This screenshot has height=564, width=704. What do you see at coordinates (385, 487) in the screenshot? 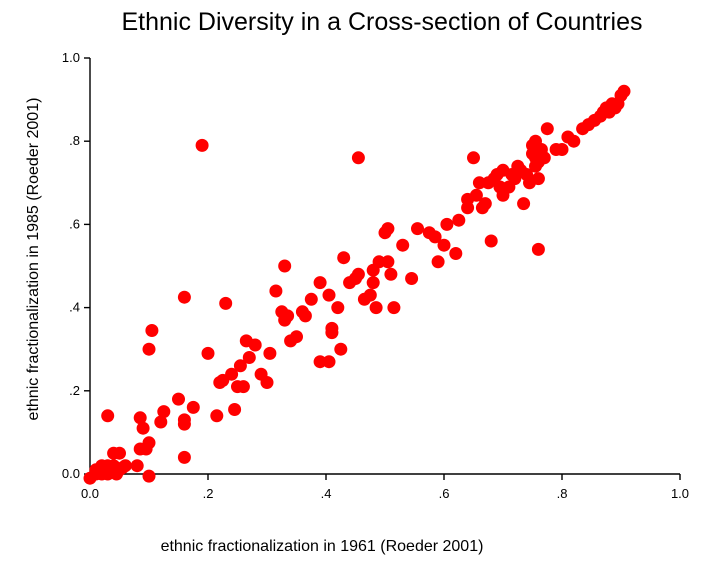
I see `x-axis-ticks: 0.0 .2 .4 .6 .8 1.0` at bounding box center [385, 487].